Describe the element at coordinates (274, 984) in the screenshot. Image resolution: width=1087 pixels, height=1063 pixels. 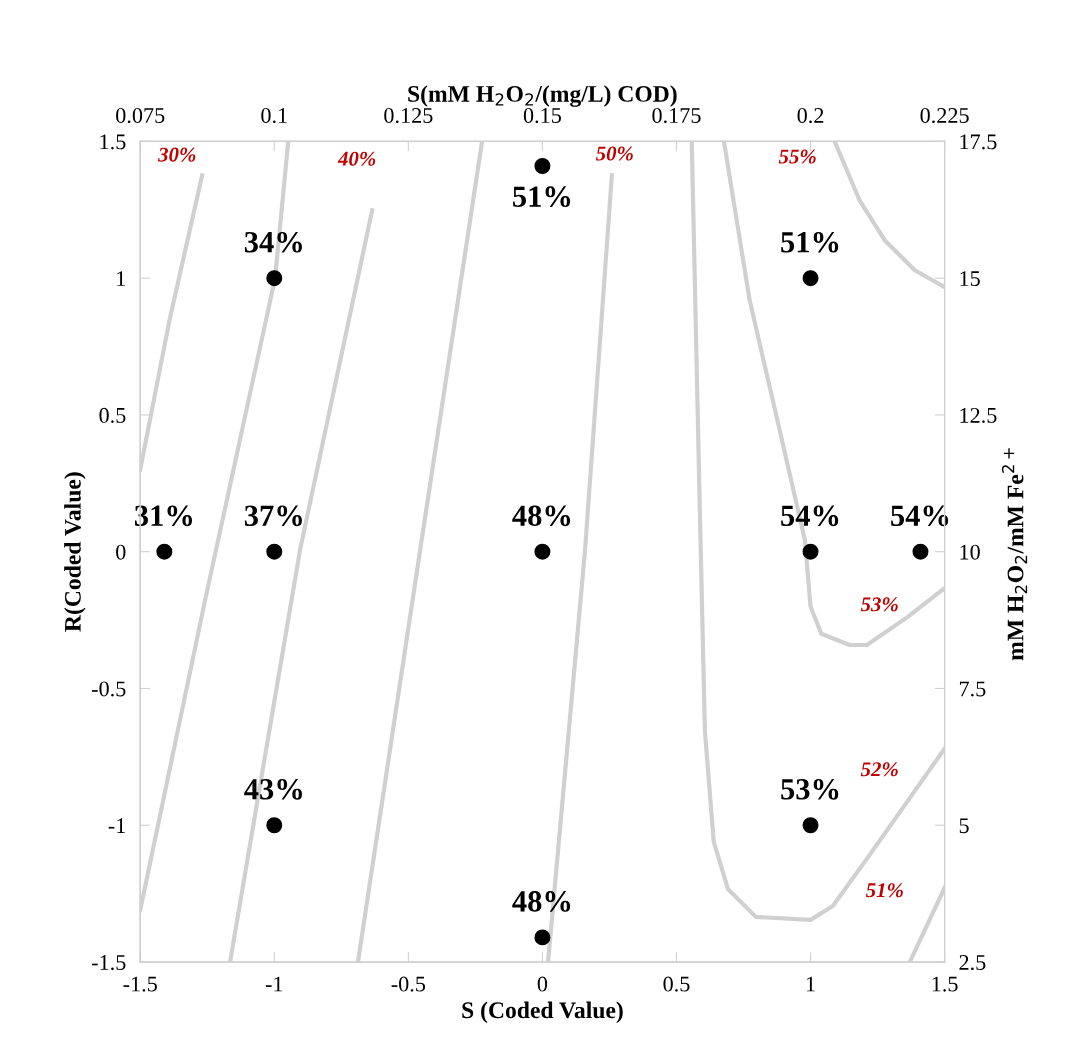
I see `x-tick-label: -1` at that location.